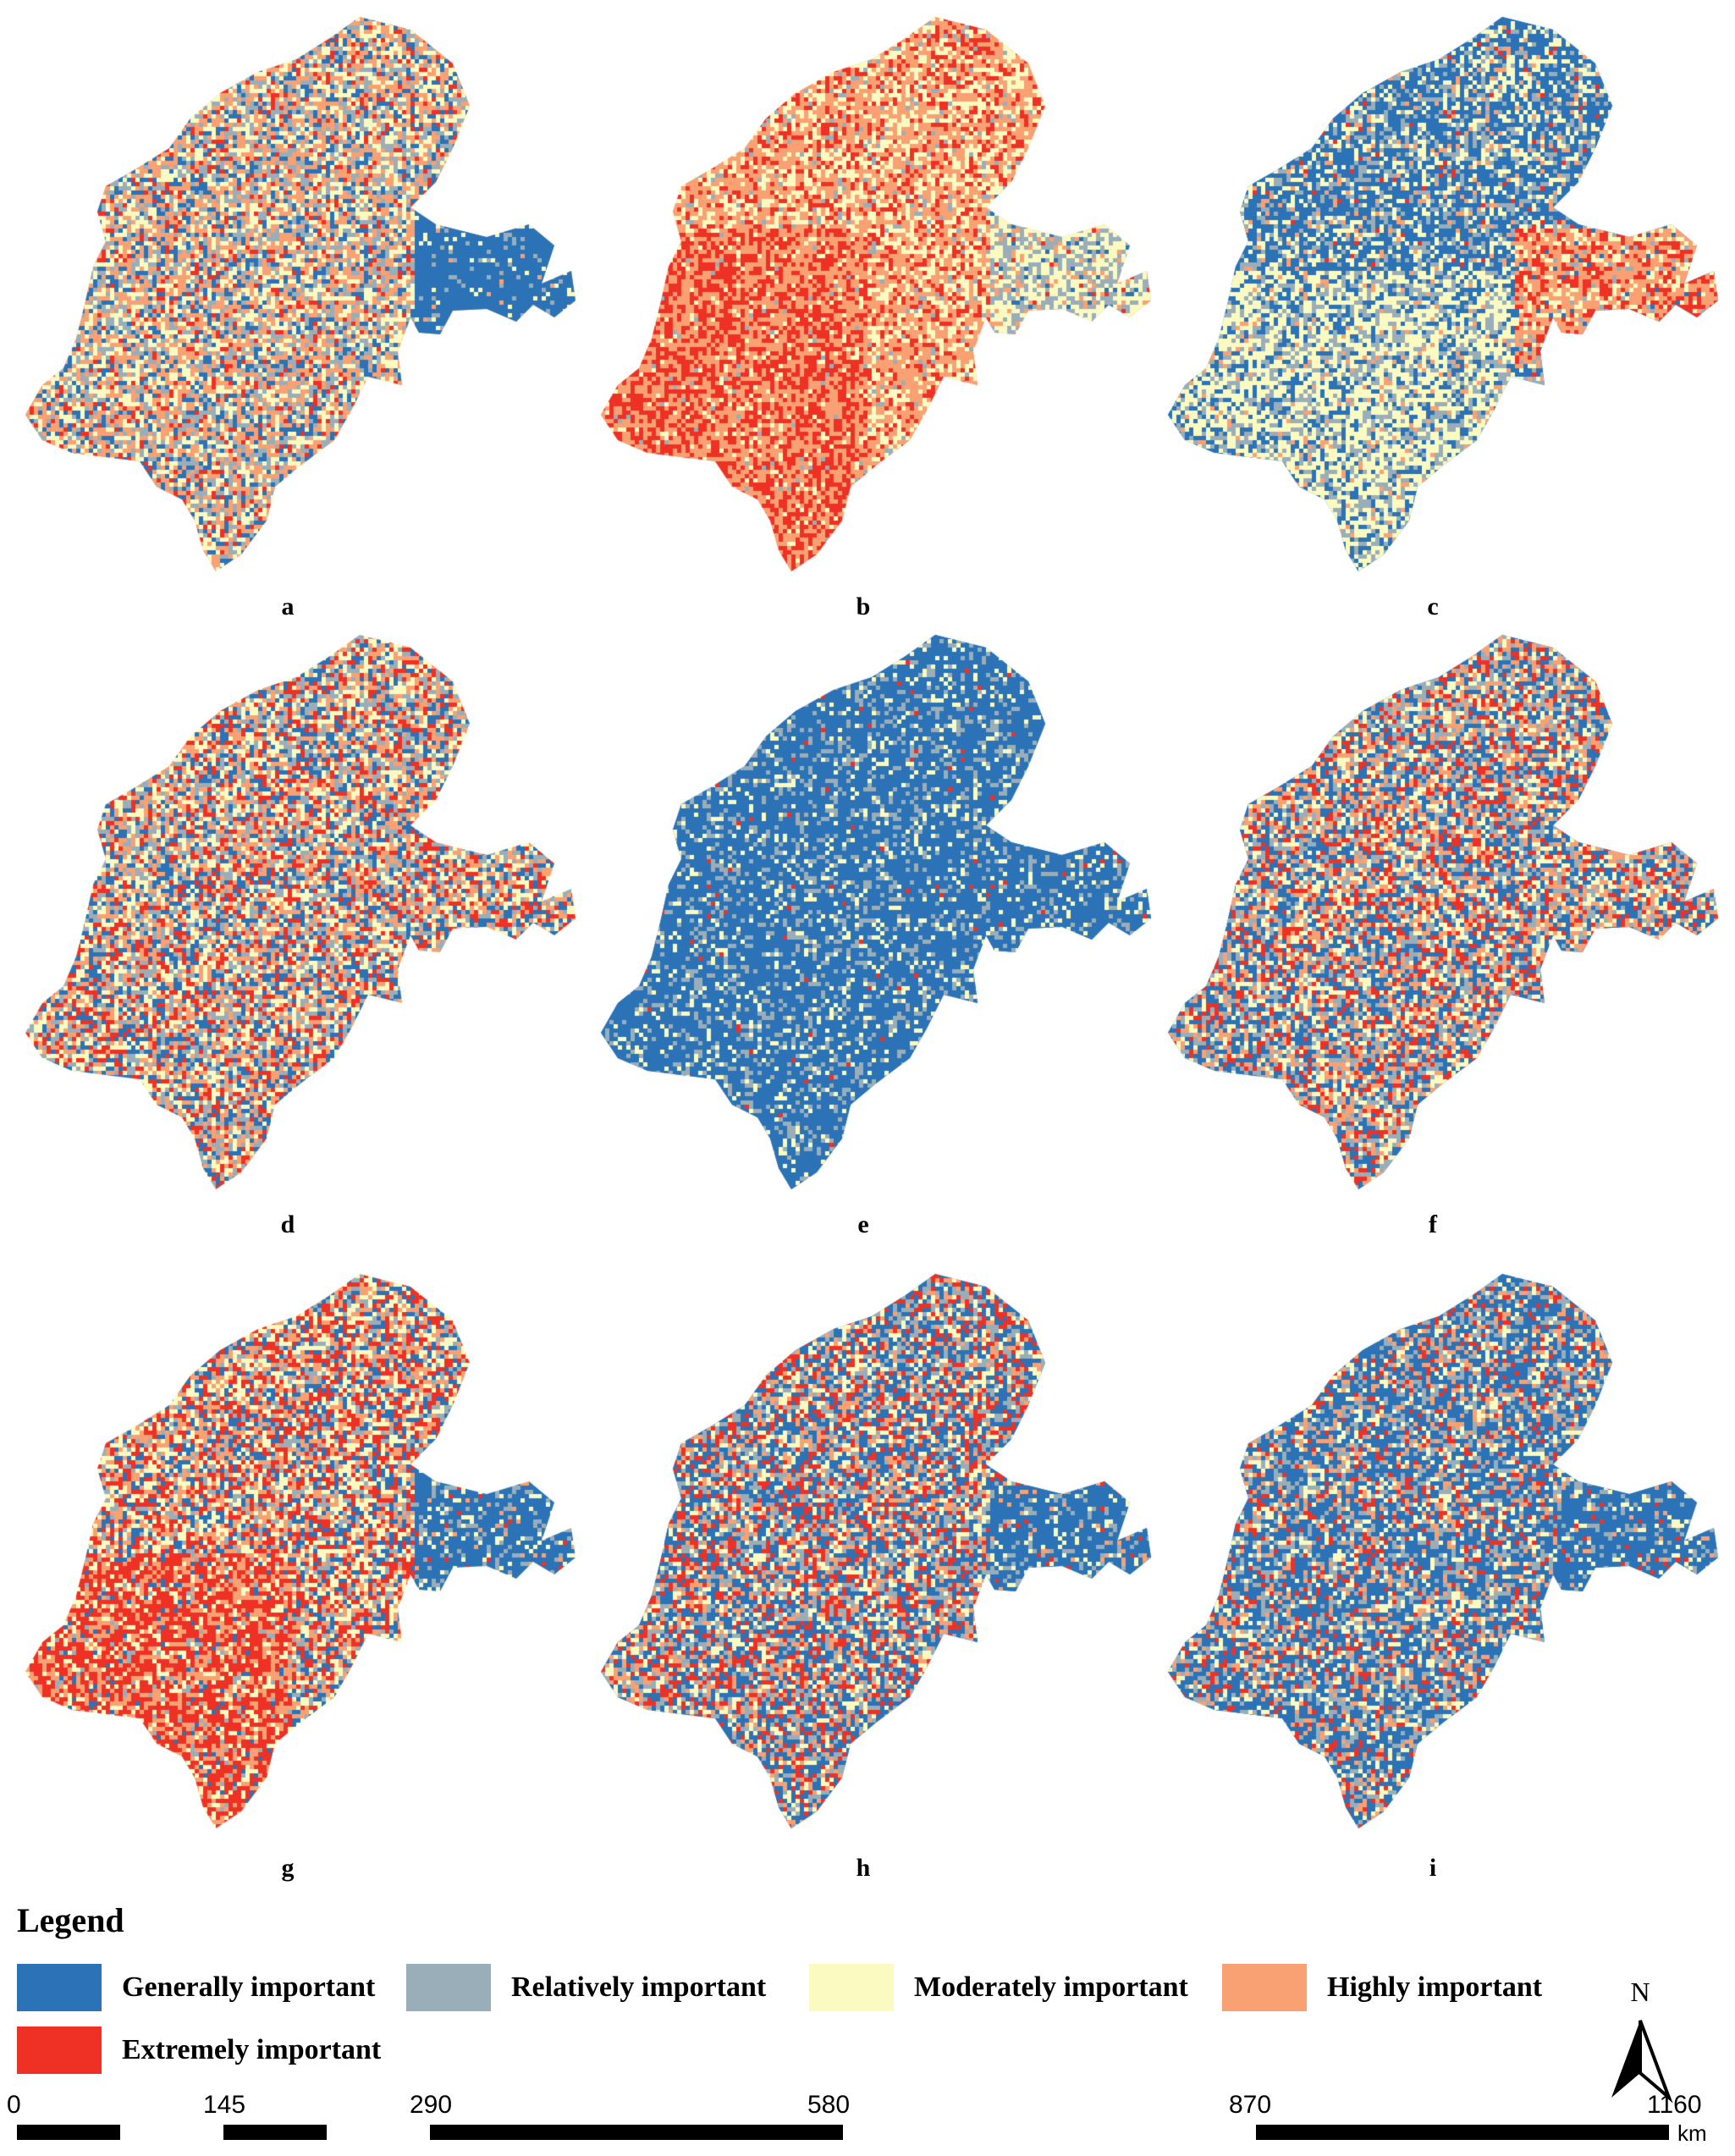 This screenshot has width=1735, height=2156. What do you see at coordinates (863, 1868) in the screenshot?
I see `panel-label-h: h` at bounding box center [863, 1868].